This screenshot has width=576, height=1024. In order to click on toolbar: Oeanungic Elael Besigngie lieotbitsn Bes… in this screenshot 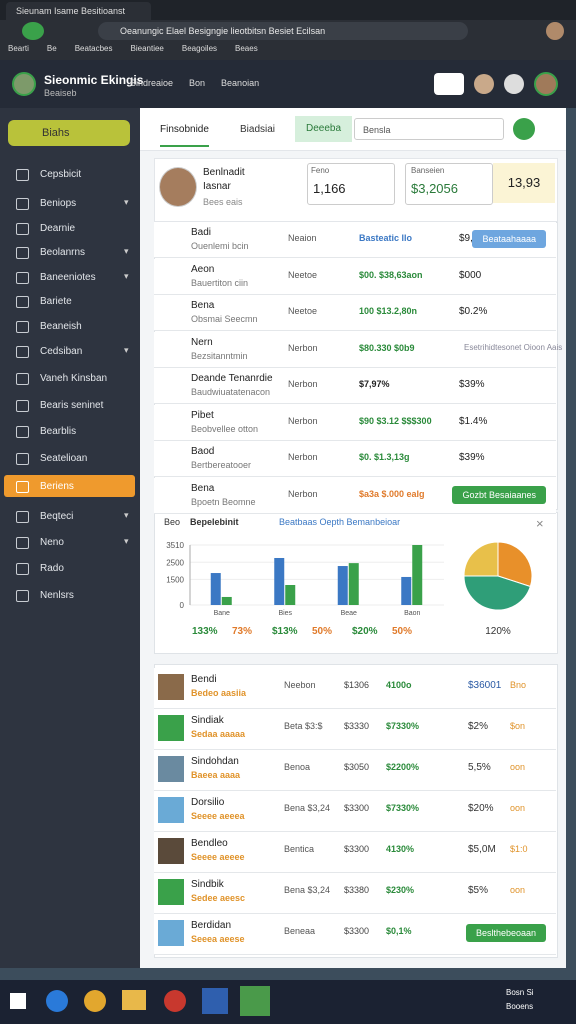, I will do `click(288, 40)`.